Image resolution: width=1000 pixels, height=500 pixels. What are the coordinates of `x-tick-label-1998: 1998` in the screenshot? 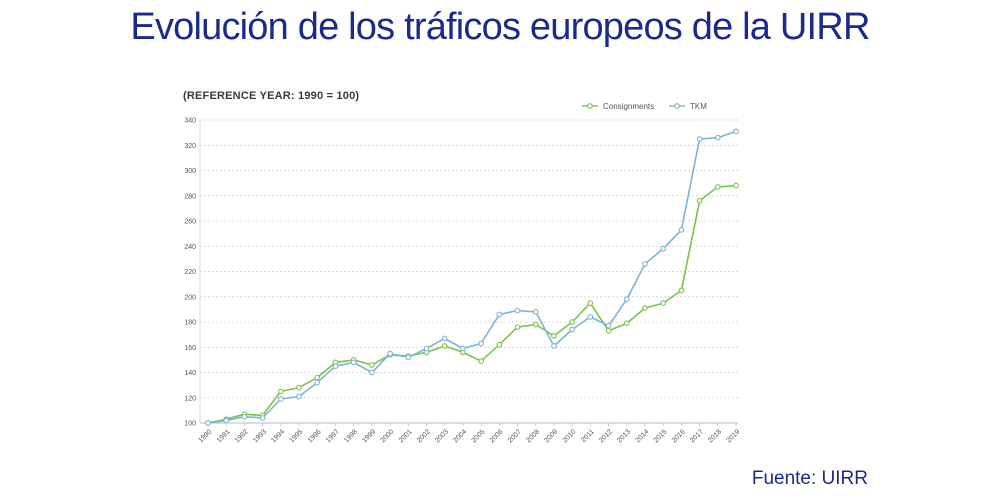 It's located at (351, 436).